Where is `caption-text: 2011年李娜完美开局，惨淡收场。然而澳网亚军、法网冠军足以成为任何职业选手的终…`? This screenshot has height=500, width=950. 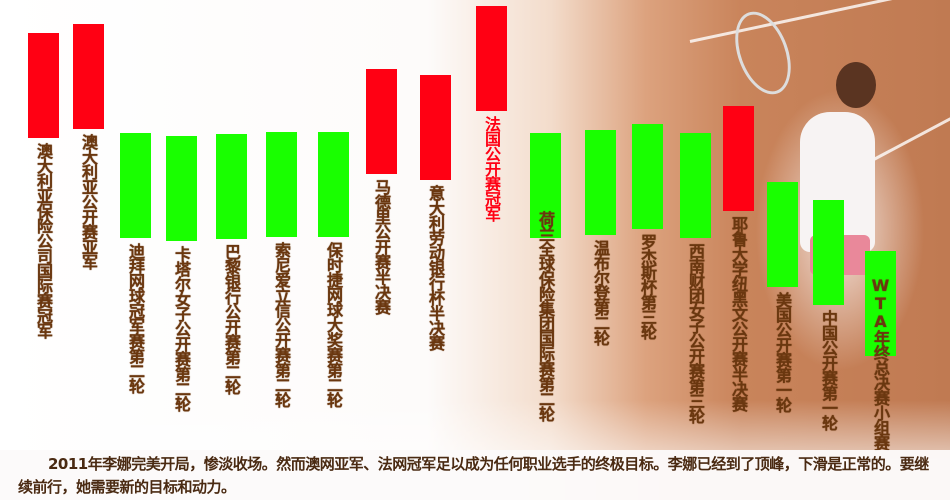 caption-text: 2011年李娜完美开局，惨淡收场。然而澳网亚军、法网冠军足以成为任何职业选手的终… is located at coordinates (473, 475).